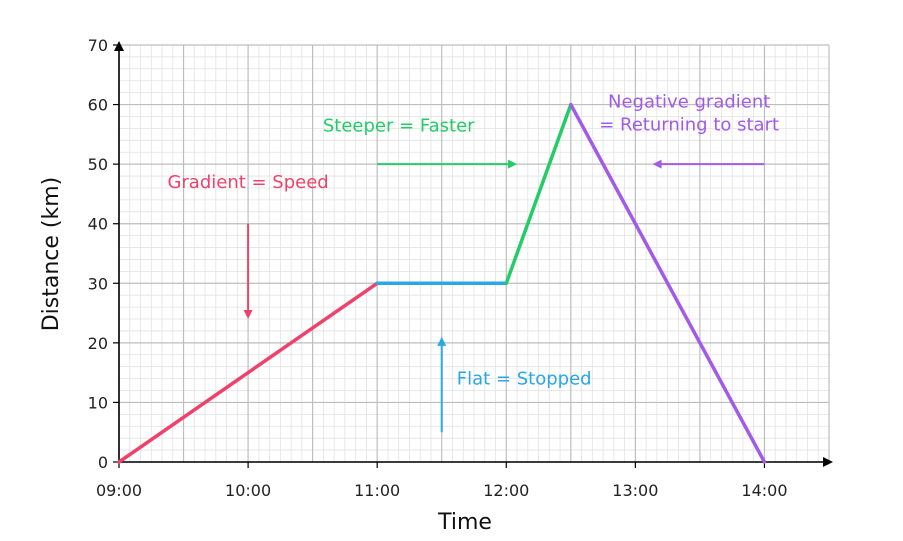 The height and width of the screenshot is (541, 903). Describe the element at coordinates (119, 490) in the screenshot. I see `x-tick-label: 09:00` at that location.